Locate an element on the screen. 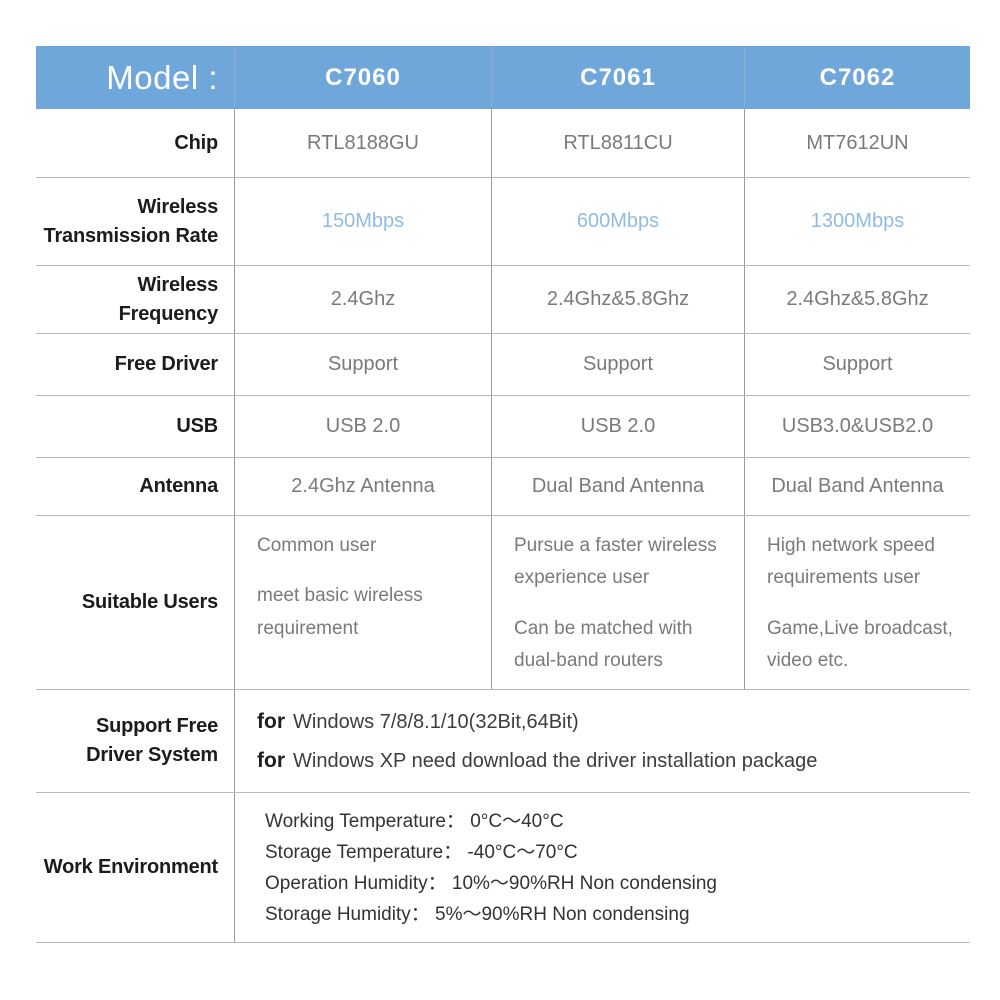 The height and width of the screenshot is (1000, 1000). table-cell: 2.4Ghz Antenna is located at coordinates (362, 486).